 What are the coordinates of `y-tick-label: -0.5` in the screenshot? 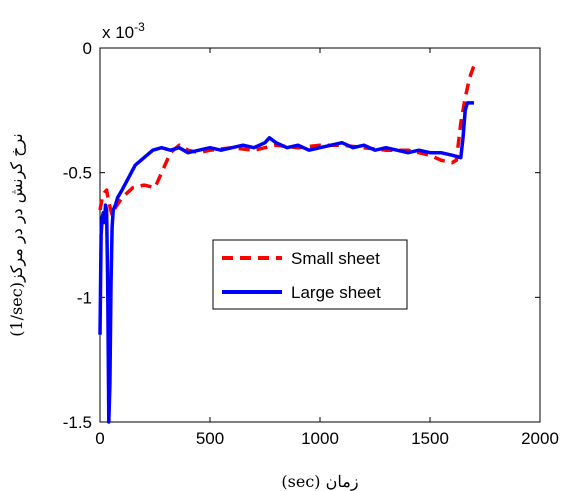 It's located at (77, 173).